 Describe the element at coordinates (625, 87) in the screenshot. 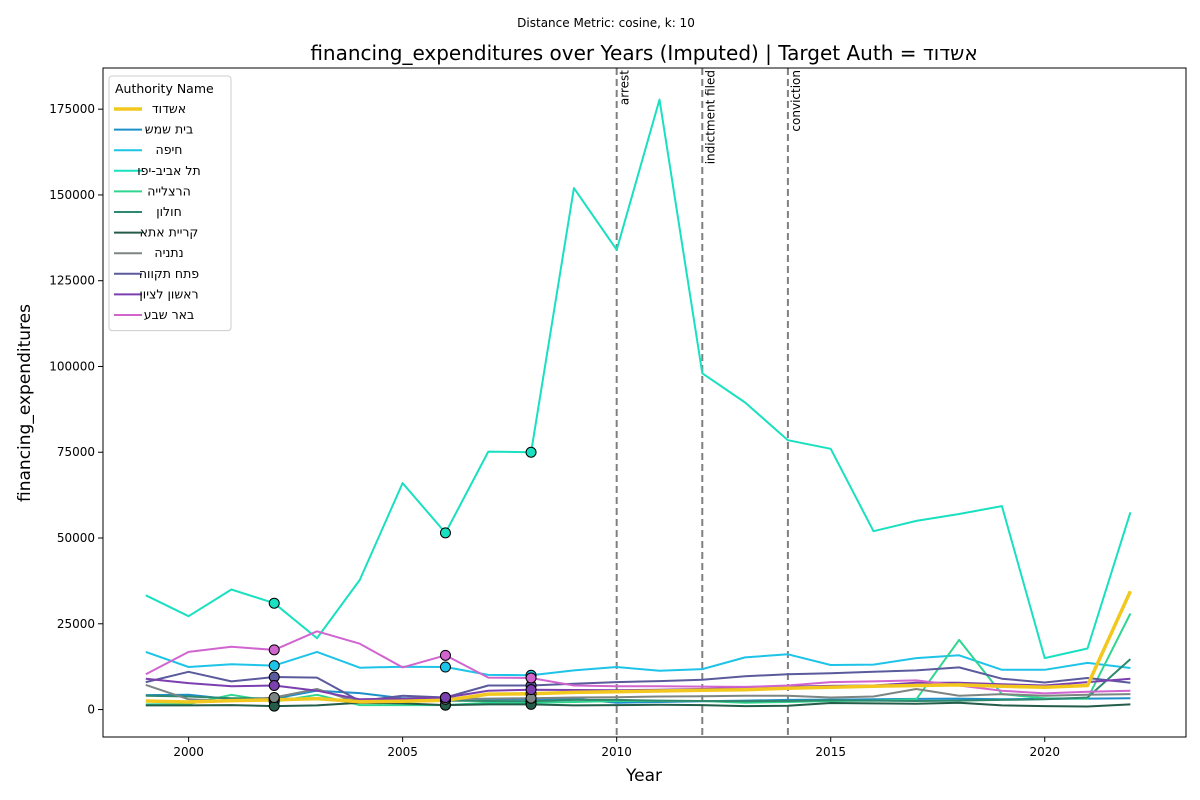

I see `event-label: arrest` at that location.